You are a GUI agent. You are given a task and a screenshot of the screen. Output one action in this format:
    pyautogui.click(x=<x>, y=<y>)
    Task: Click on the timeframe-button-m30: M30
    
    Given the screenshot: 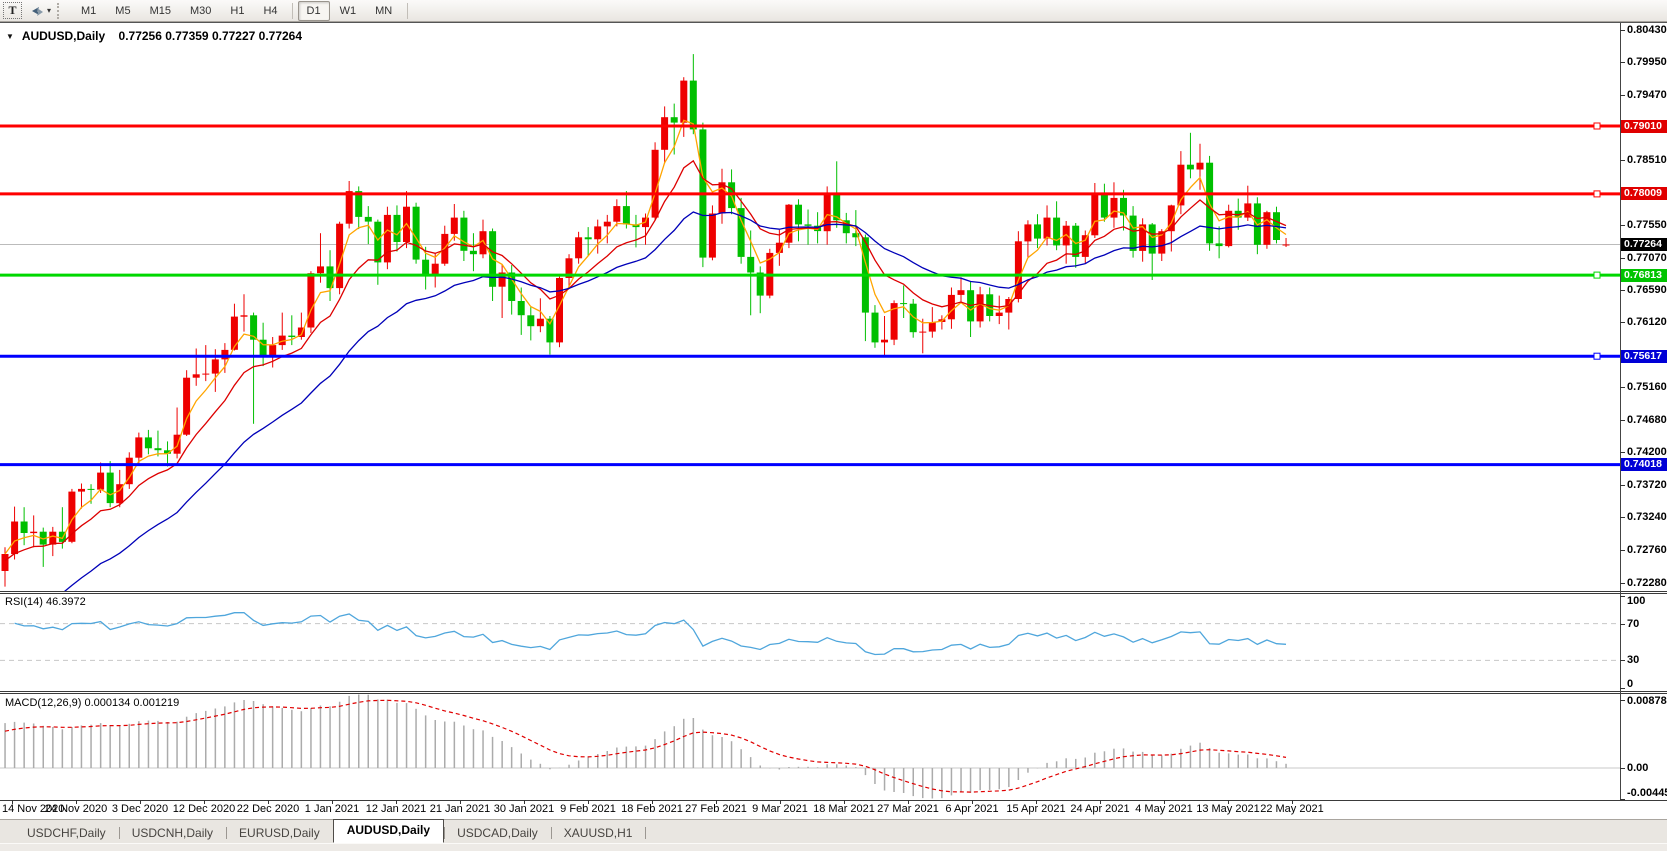 What is the action you would take?
    pyautogui.click(x=200, y=10)
    